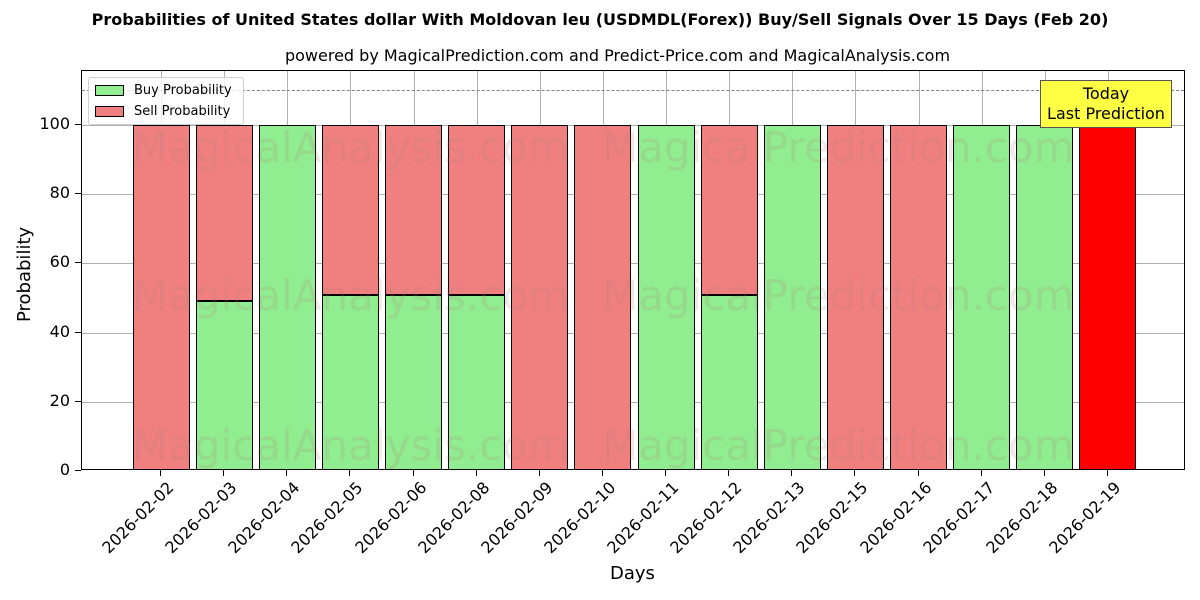  What do you see at coordinates (166, 101) in the screenshot?
I see `legend: Buy Probability Sell Probability` at bounding box center [166, 101].